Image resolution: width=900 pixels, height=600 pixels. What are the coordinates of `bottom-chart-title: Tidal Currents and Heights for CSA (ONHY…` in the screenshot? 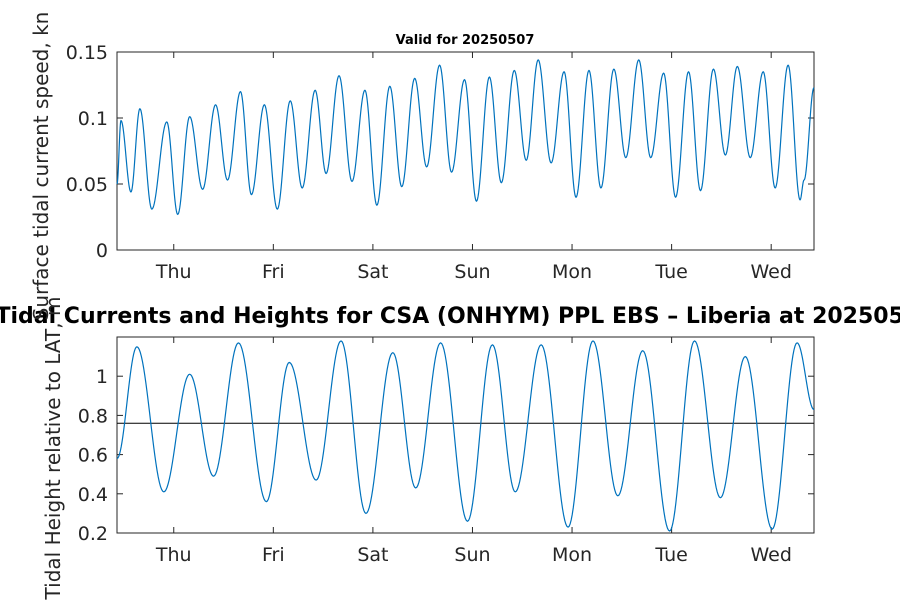 It's located at (450, 316).